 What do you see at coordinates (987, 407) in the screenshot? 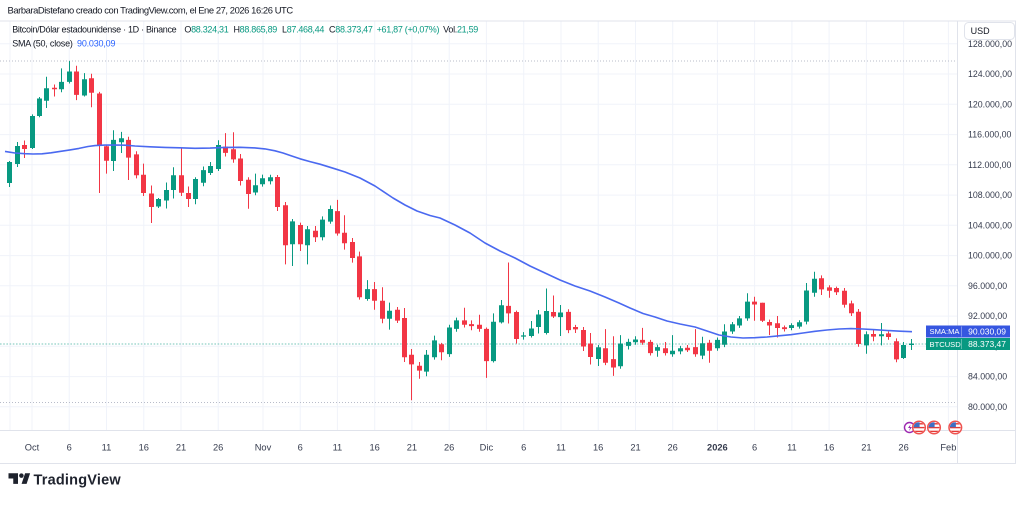
I see `svg-text: 80.000,00` at bounding box center [987, 407].